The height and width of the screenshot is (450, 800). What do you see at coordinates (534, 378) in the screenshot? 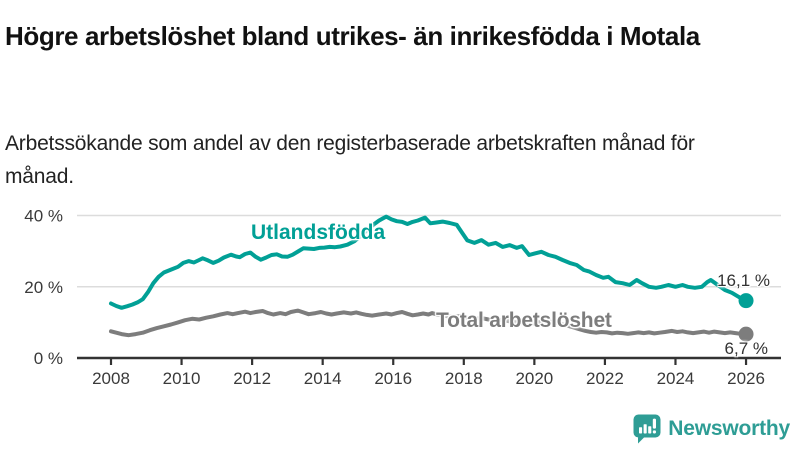
I see `x-axis-tick-label: 2020` at bounding box center [534, 378].